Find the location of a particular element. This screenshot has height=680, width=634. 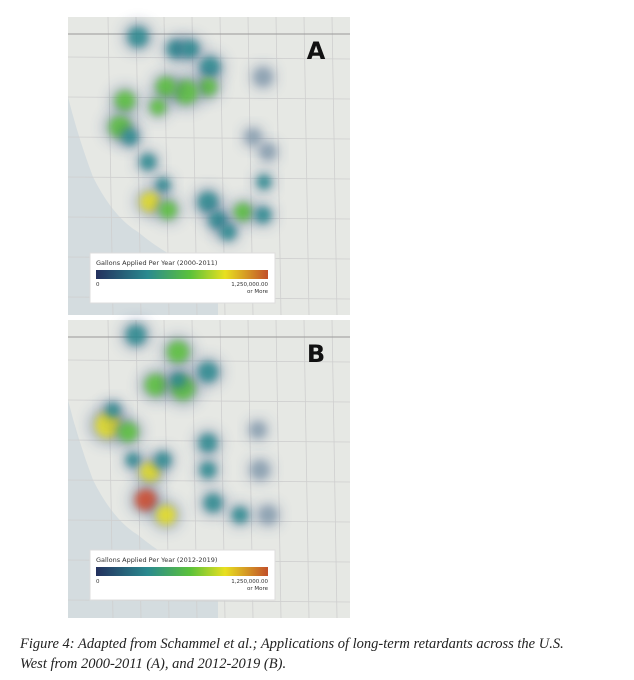

panel-label: B is located at coordinates (316, 354).